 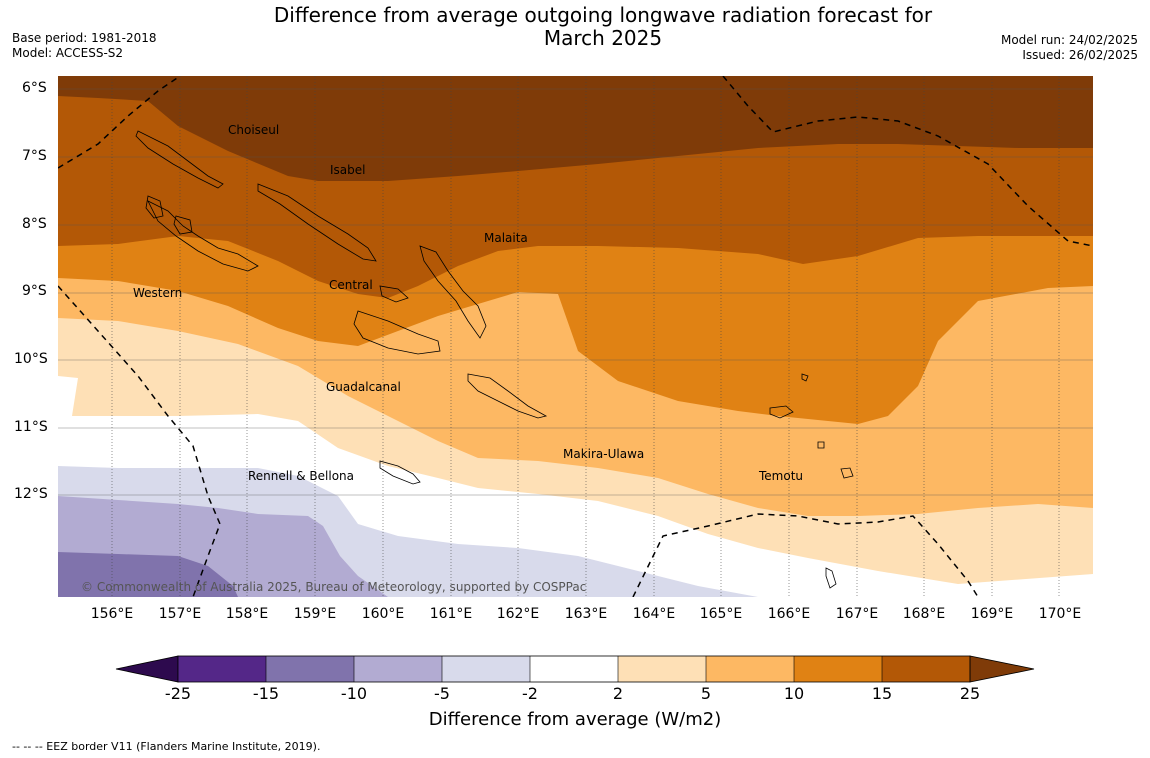 What do you see at coordinates (882, 693) in the screenshot?
I see `colorbar-tick: 15` at bounding box center [882, 693].